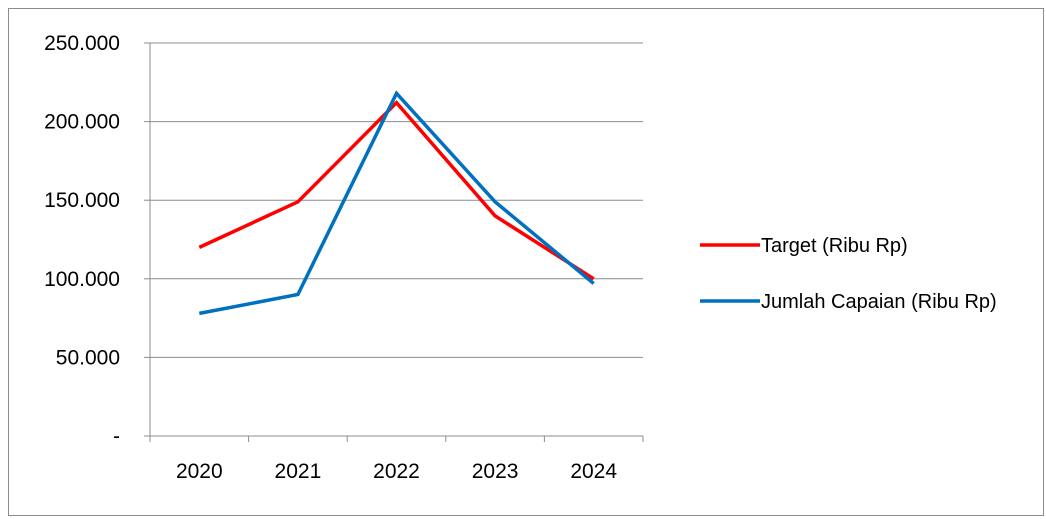 This screenshot has height=519, width=1046. I want to click on y-tick-label-5: 250.000, so click(82, 43).